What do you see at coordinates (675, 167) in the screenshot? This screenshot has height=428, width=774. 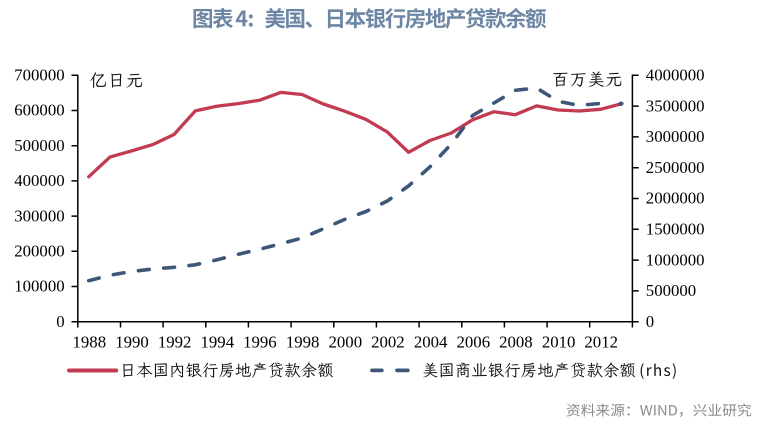 I see `svg-text: 2500000` at bounding box center [675, 167].